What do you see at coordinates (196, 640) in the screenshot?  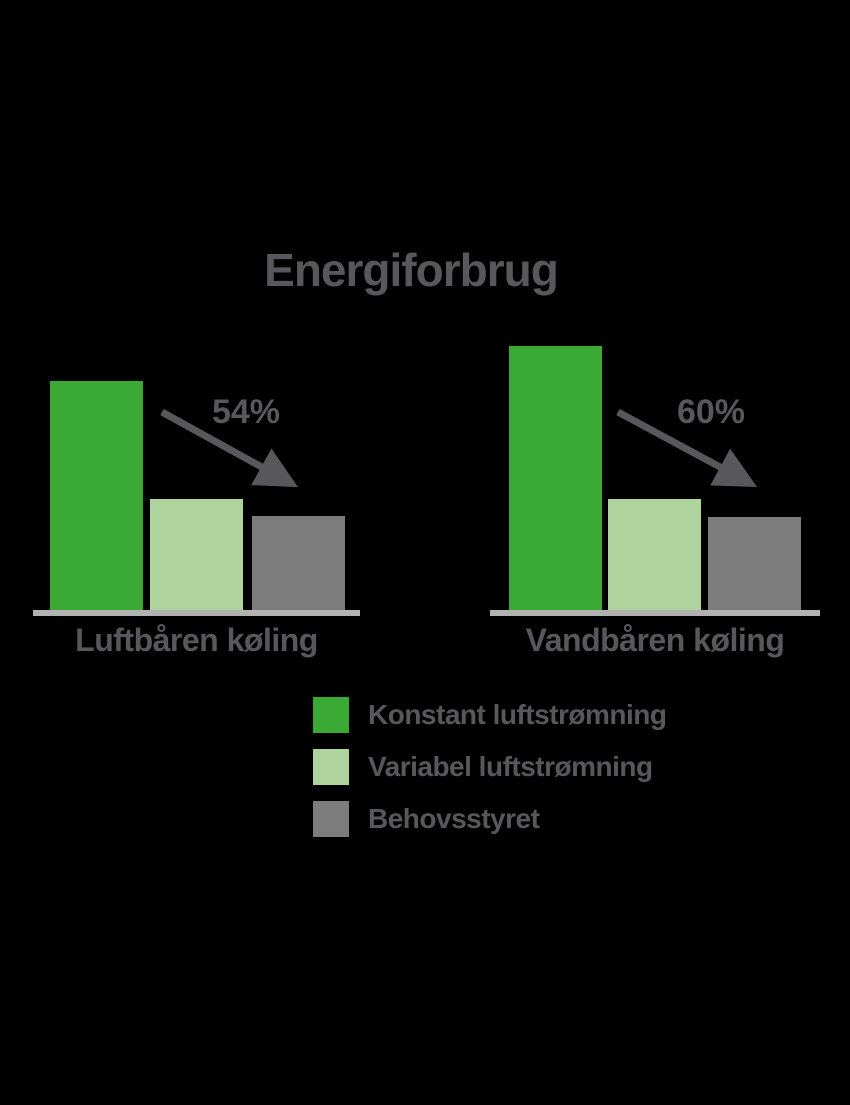 I see `group-label-luftbaaren: Luftbåren køling` at bounding box center [196, 640].